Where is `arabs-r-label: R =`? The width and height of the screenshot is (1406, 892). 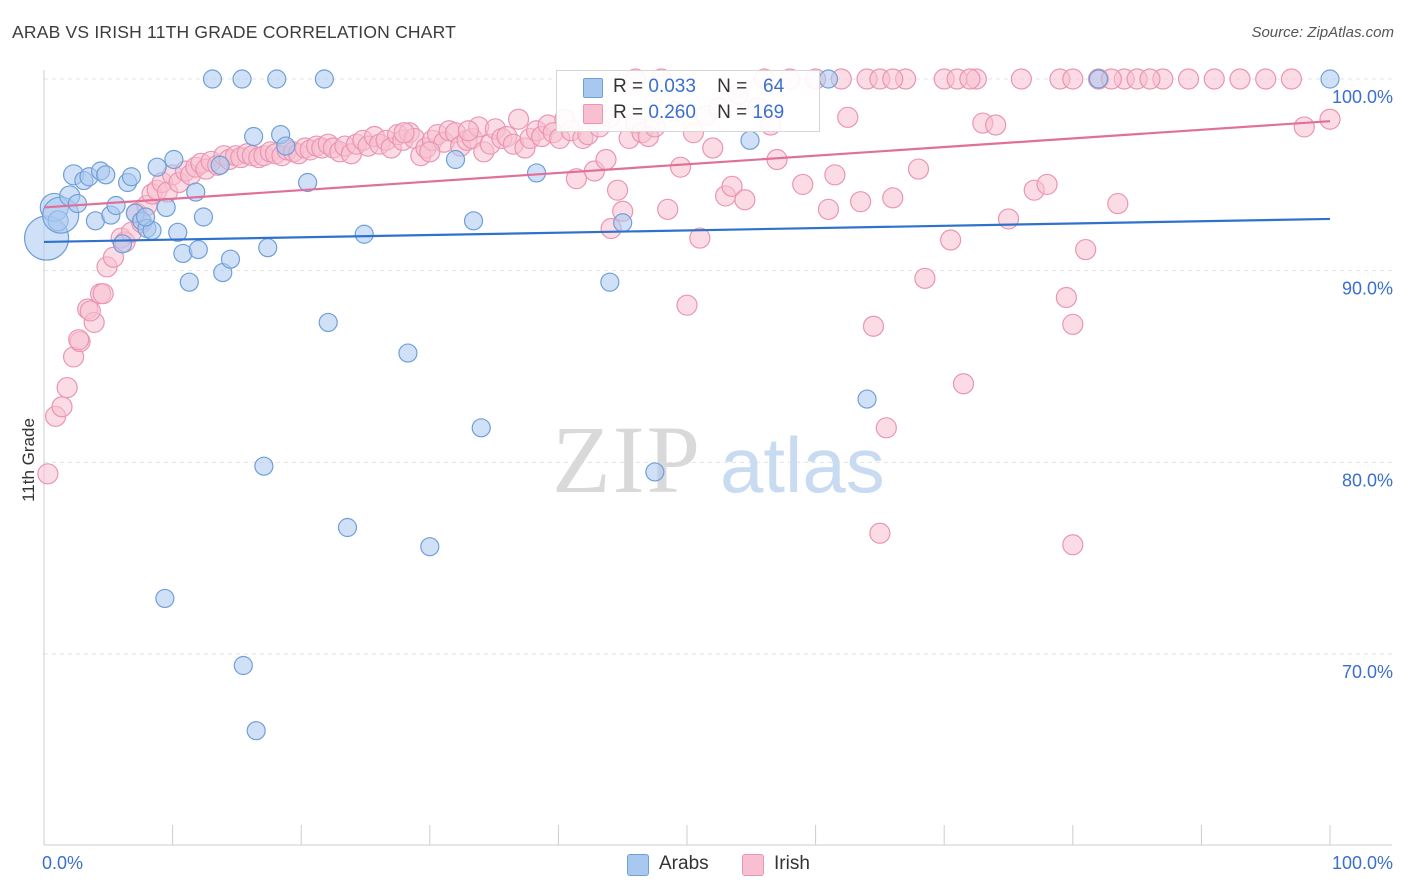
arabs-r-label: R = is located at coordinates (628, 86).